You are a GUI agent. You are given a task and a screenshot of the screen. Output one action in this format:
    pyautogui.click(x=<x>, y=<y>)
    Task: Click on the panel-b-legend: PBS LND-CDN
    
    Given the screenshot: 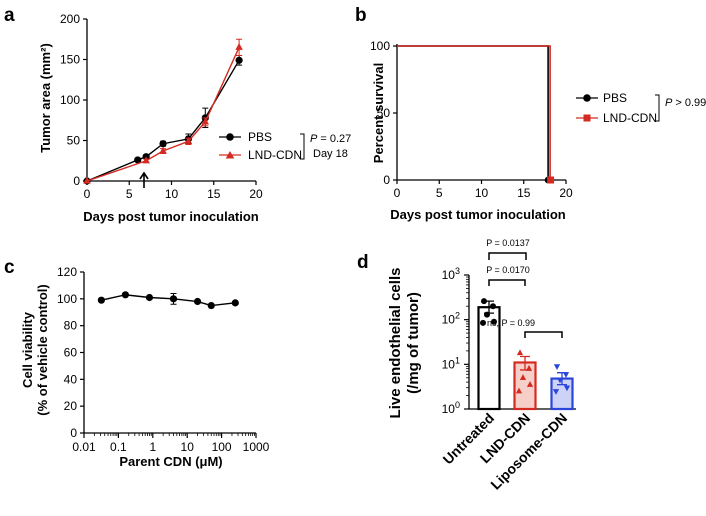 What is the action you would take?
    pyautogui.click(x=616, y=108)
    